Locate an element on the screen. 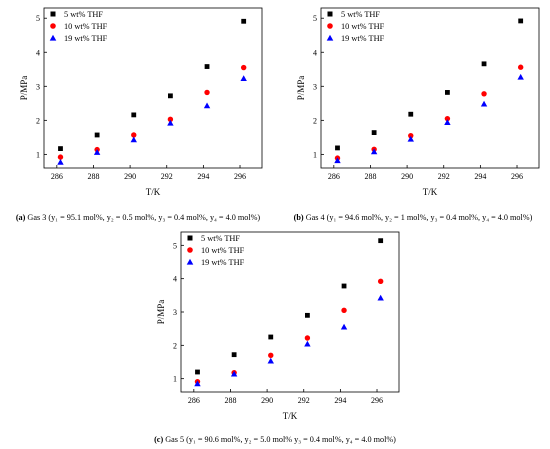  chart-b-x-tick-label-286: 286 is located at coordinates (334, 176).